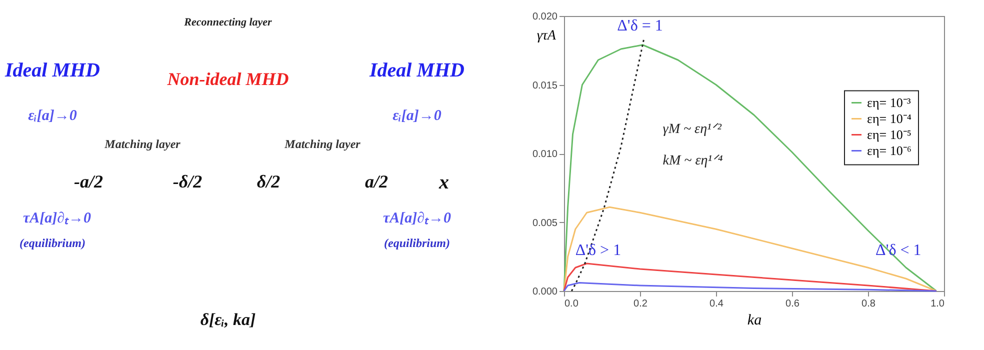 The width and height of the screenshot is (984, 350). Describe the element at coordinates (869, 304) in the screenshot. I see `x-tick-label: 0.8` at that location.